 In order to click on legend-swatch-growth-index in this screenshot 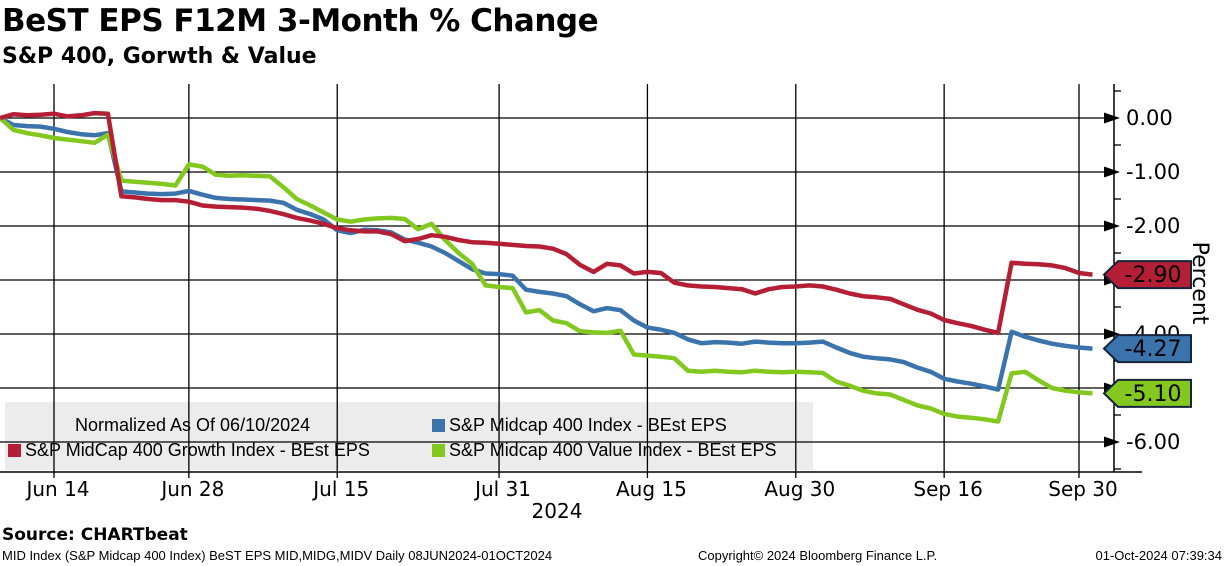, I will do `click(14, 450)`.